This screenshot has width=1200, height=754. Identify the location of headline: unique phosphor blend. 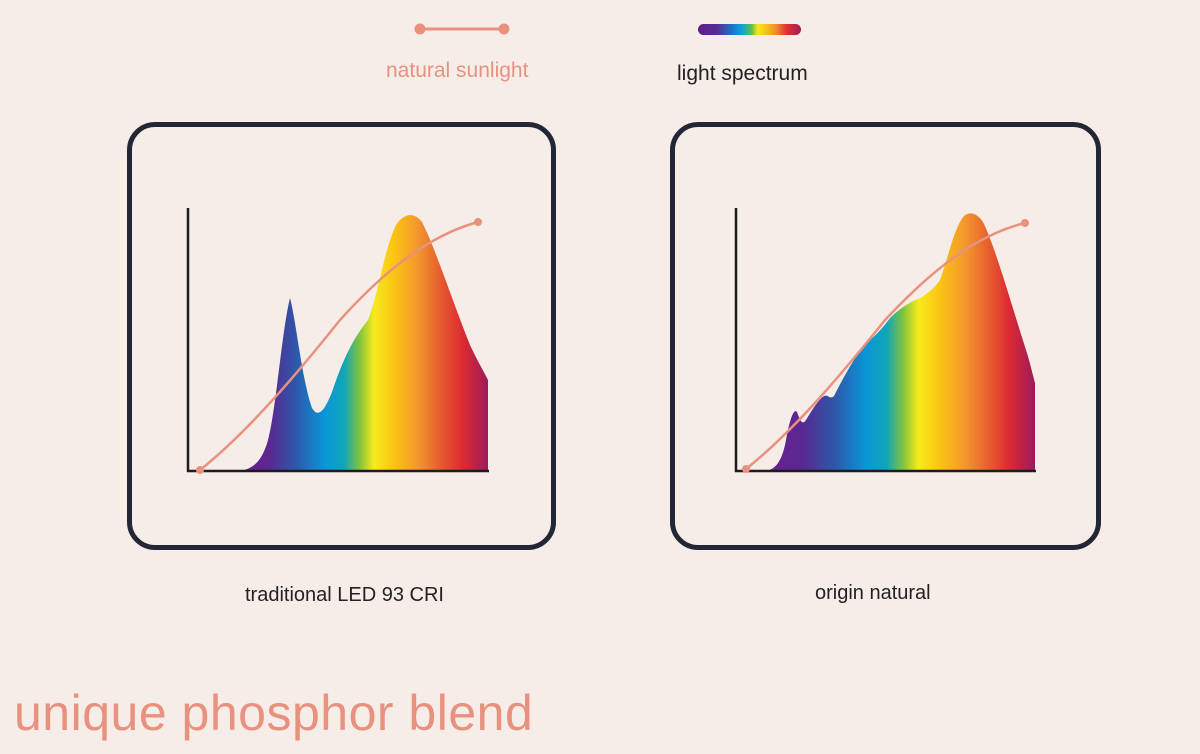
(274, 713).